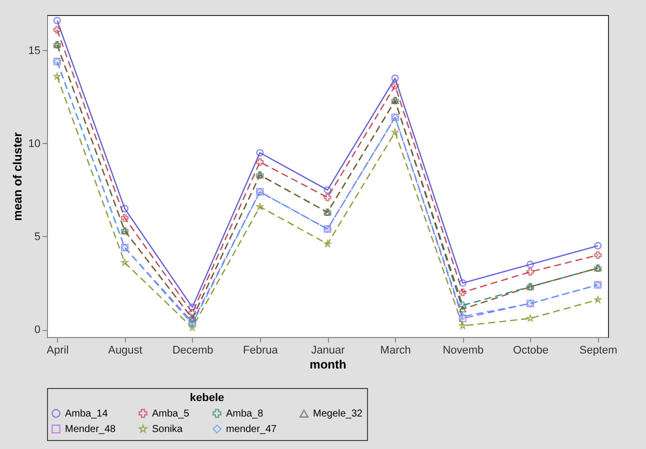  Describe the element at coordinates (395, 350) in the screenshot. I see `x-tick-label: March` at that location.